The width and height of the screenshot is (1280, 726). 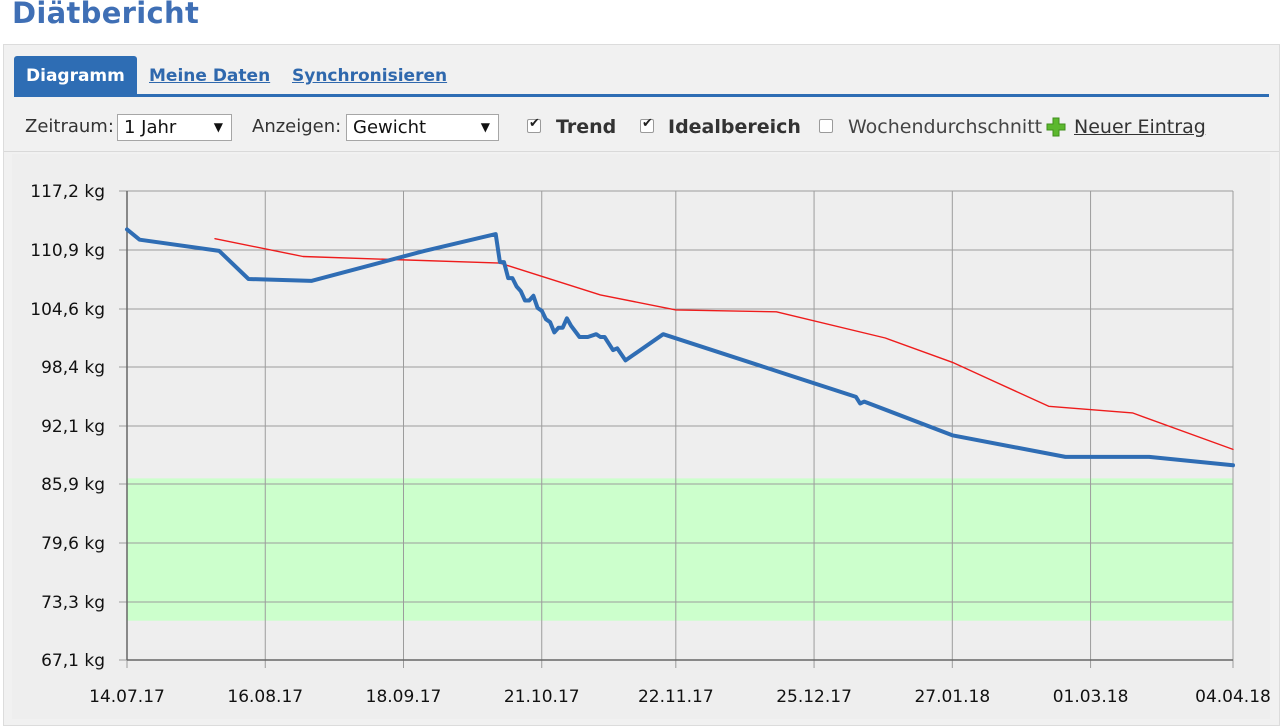 I want to click on green-plus-icon, so click(x=1056, y=127).